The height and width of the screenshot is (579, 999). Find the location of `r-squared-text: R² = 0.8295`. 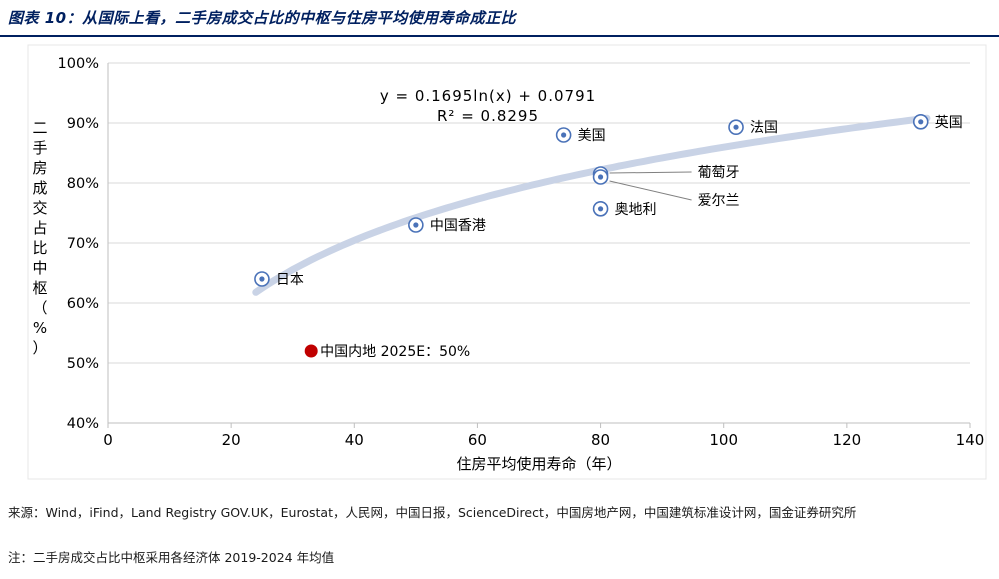

r-squared-text: R² = 0.8295 is located at coordinates (488, 116).